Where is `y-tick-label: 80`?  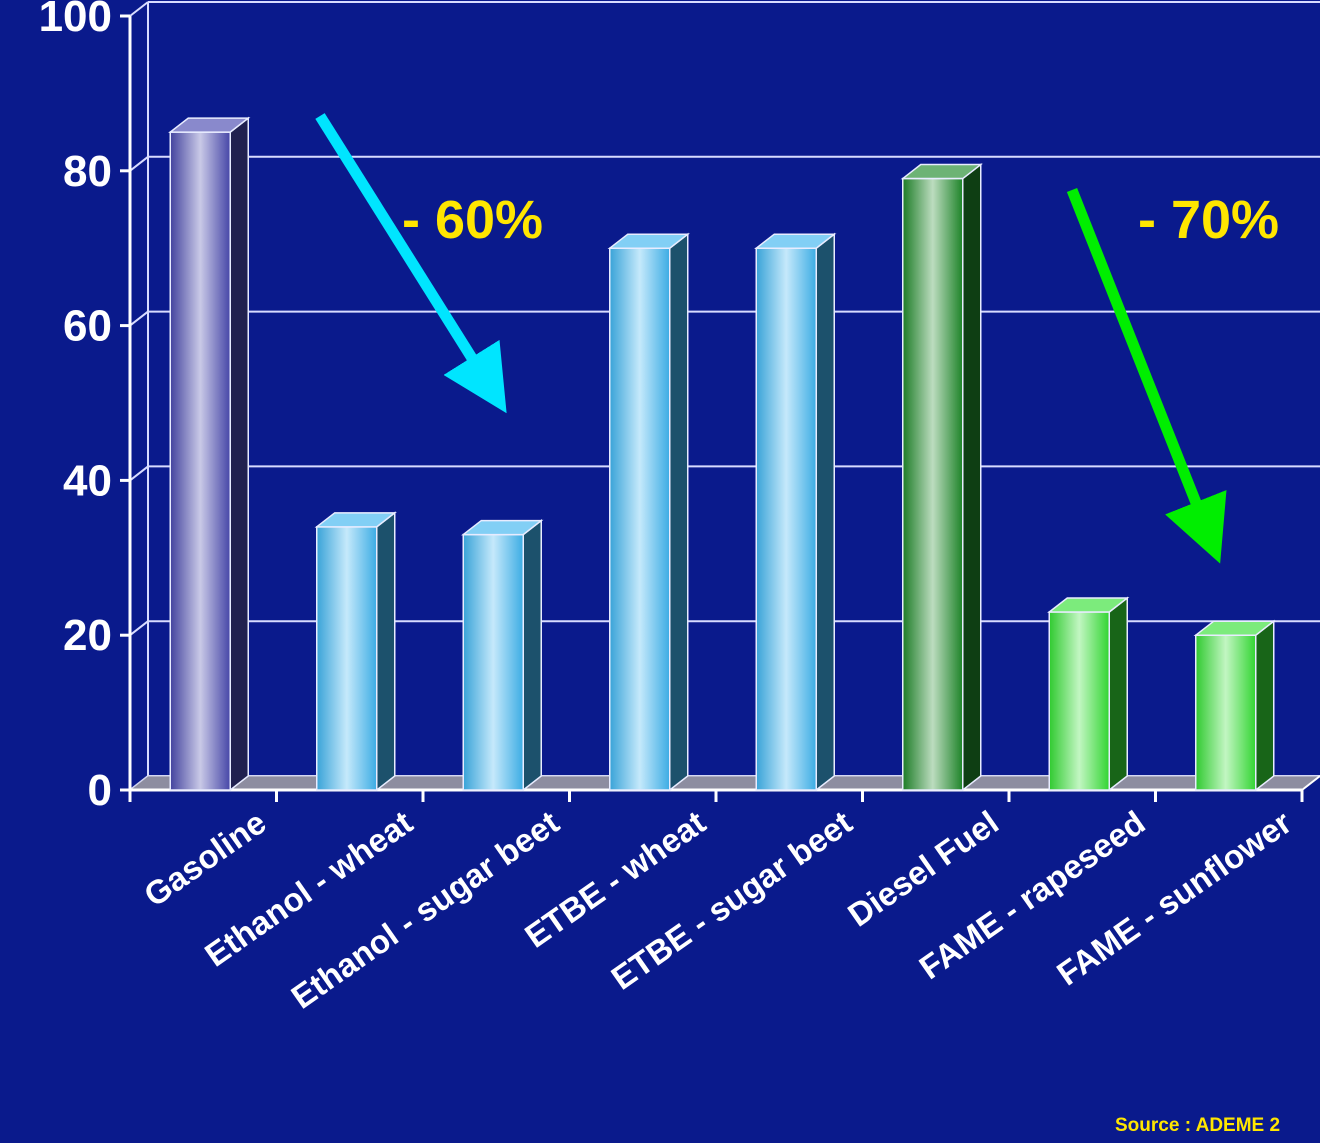 y-tick-label: 80 is located at coordinates (87, 171).